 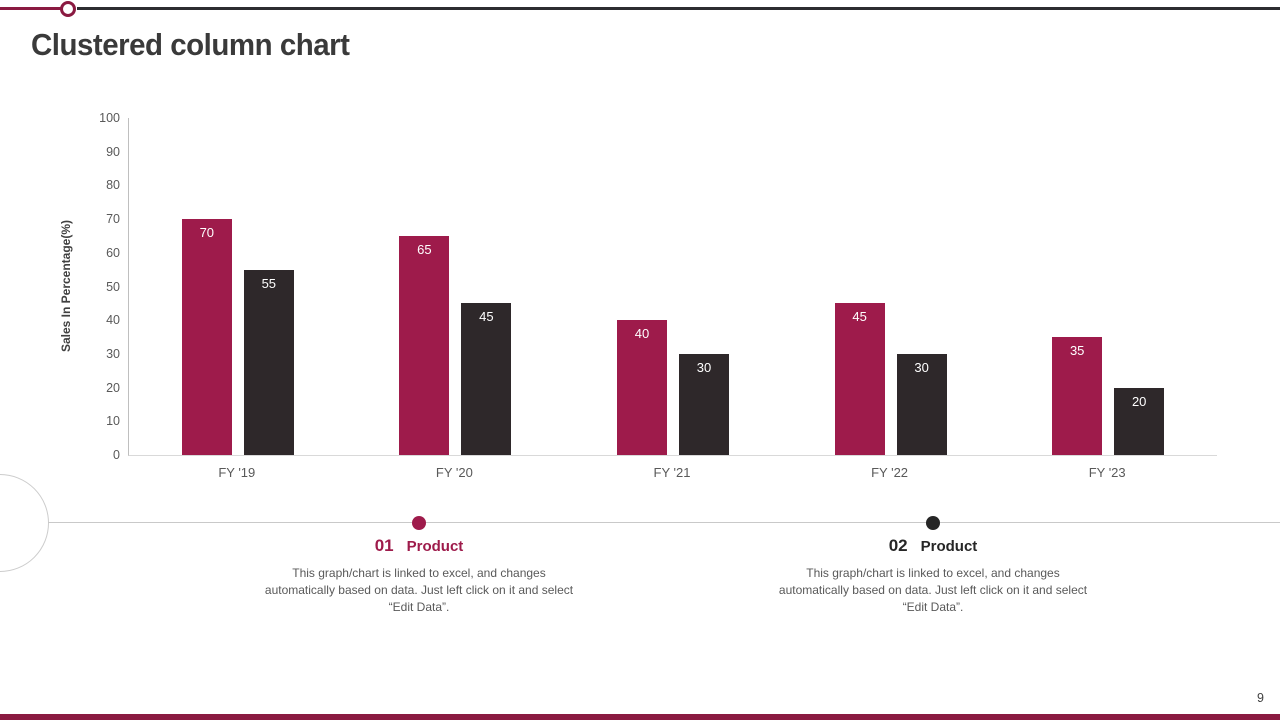 What do you see at coordinates (30, 8) in the screenshot?
I see `top-rule-accent-segment` at bounding box center [30, 8].